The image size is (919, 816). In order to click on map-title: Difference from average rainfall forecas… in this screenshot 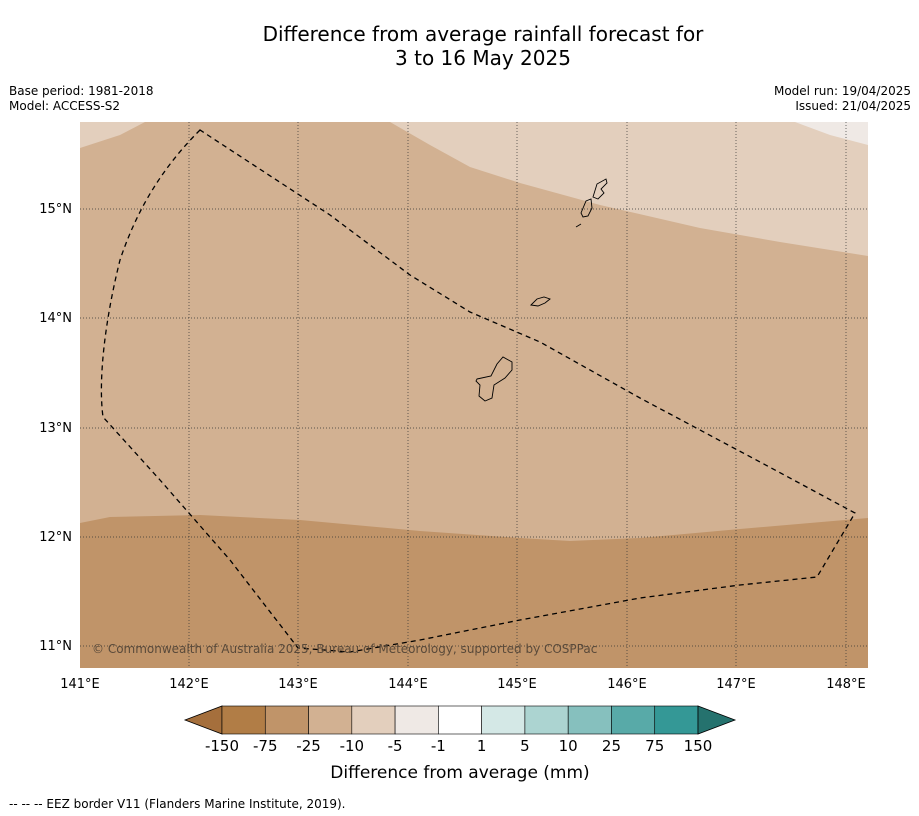, I will do `click(459, 46)`.